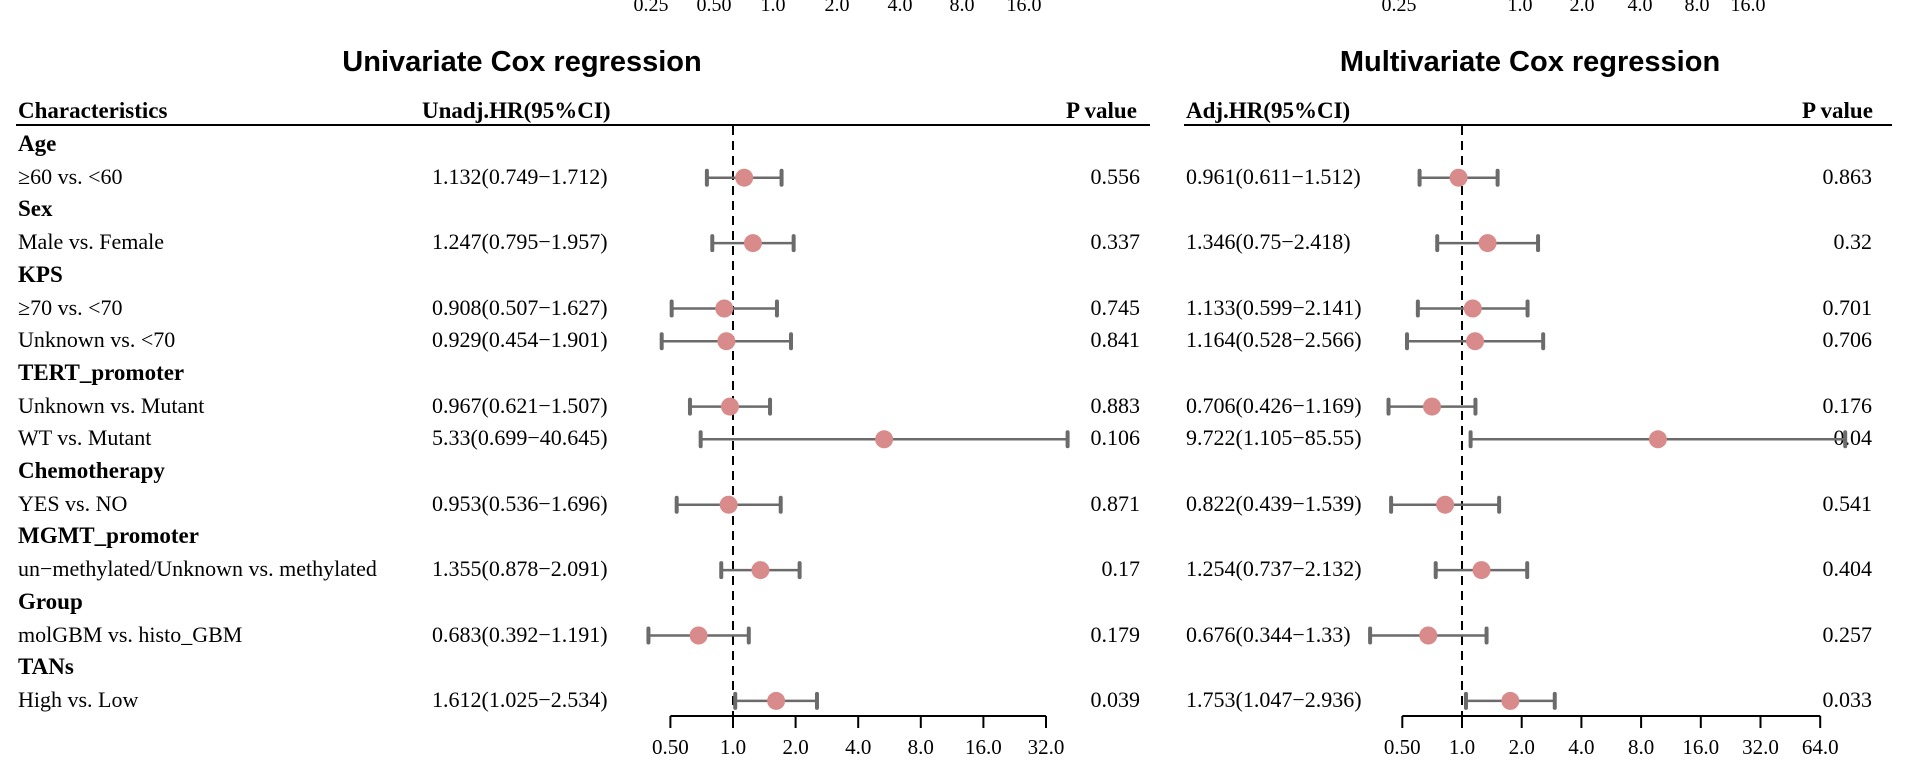 The width and height of the screenshot is (1910, 766). What do you see at coordinates (1046, 747) in the screenshot?
I see `univariate-x-tick-label: 32.0` at bounding box center [1046, 747].